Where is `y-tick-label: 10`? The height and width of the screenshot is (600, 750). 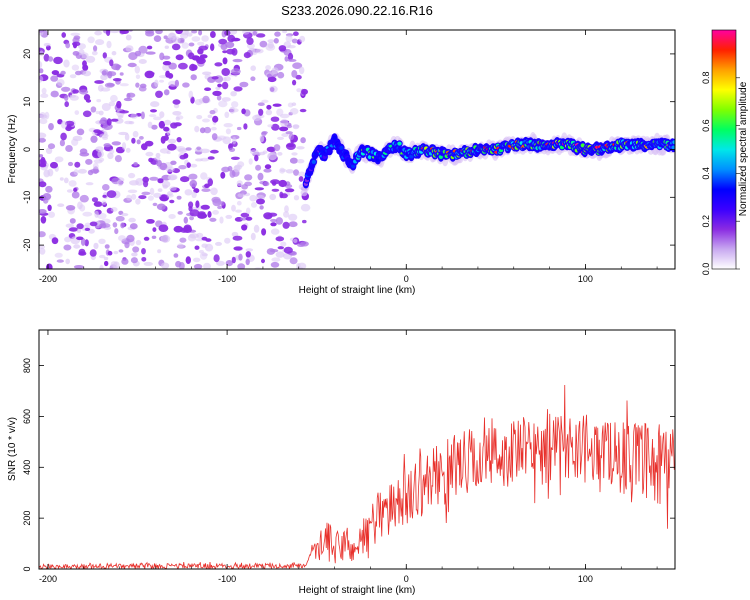
y-tick-label: 10 is located at coordinates (27, 102).